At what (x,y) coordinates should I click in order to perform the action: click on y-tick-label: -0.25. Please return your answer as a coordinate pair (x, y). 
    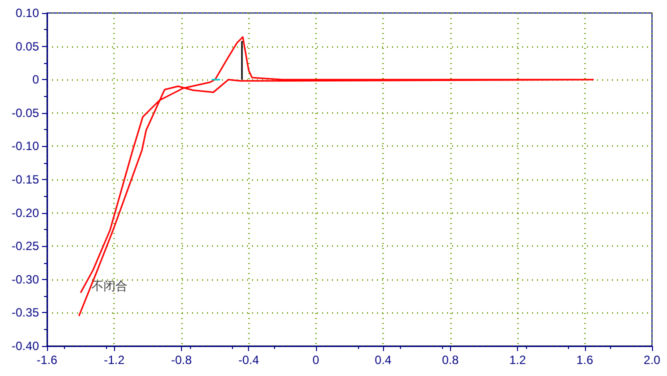
    Looking at the image, I should click on (26, 246).